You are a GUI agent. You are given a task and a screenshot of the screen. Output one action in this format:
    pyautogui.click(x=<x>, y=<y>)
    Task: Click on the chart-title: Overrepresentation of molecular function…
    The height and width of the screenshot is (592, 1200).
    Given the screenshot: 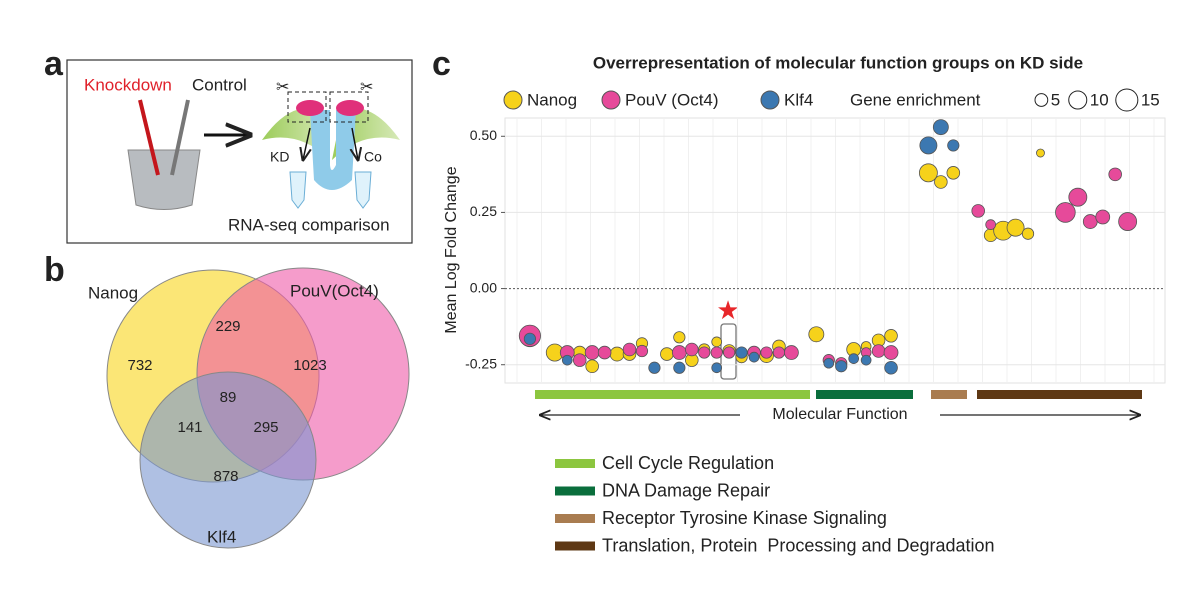 What is the action you would take?
    pyautogui.click(x=838, y=62)
    